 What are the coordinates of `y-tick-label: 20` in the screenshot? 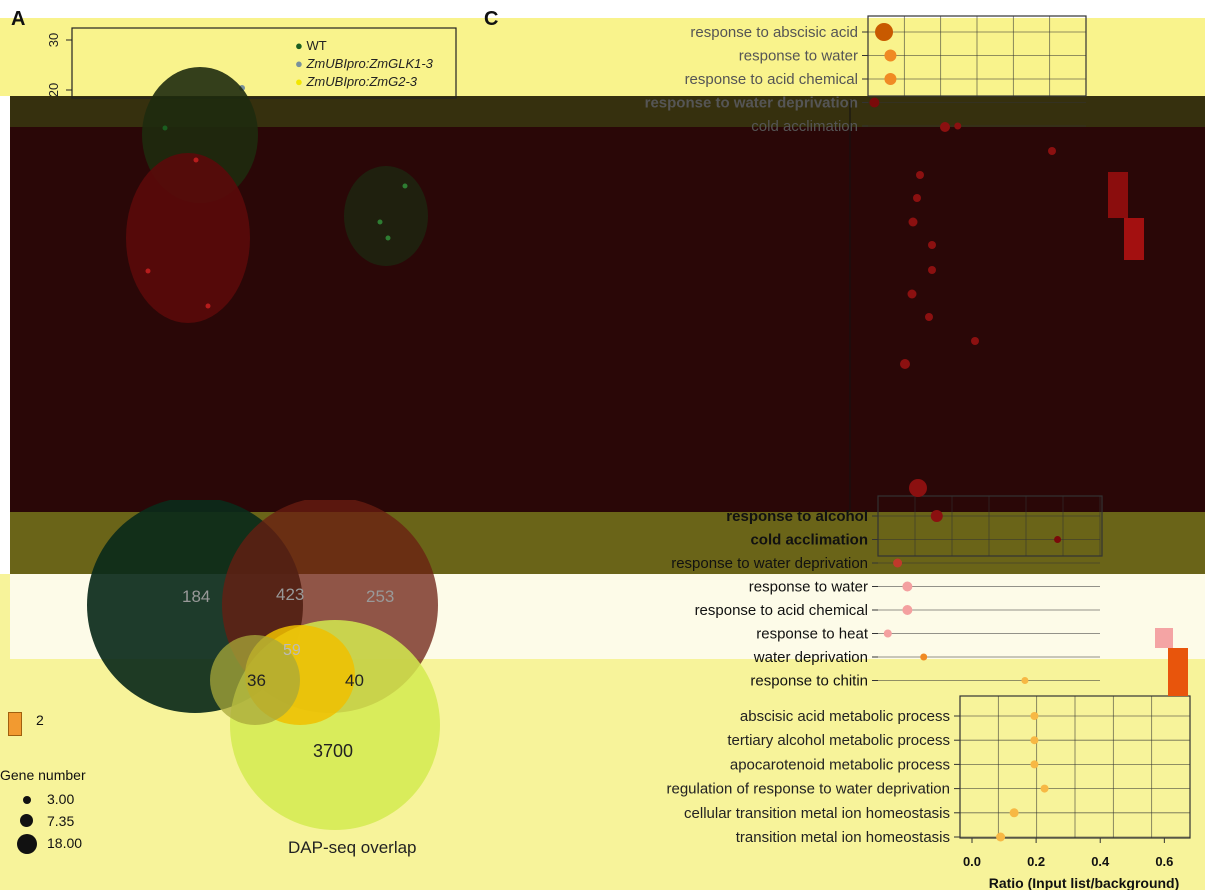 It's located at (53, 90).